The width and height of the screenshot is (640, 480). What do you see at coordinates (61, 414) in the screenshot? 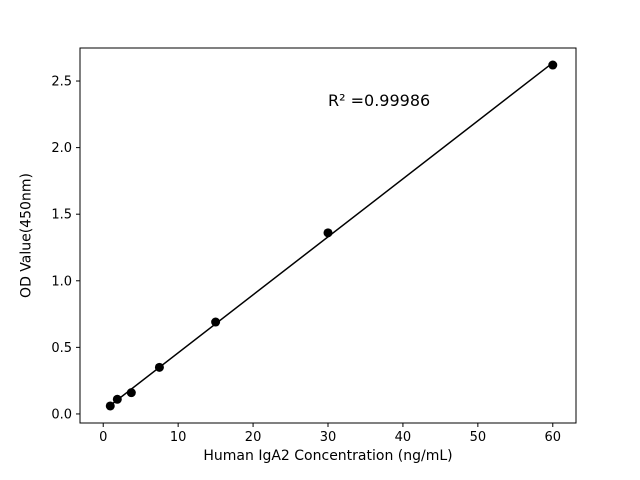
I see `y-tick-label: 0.0` at bounding box center [61, 414].